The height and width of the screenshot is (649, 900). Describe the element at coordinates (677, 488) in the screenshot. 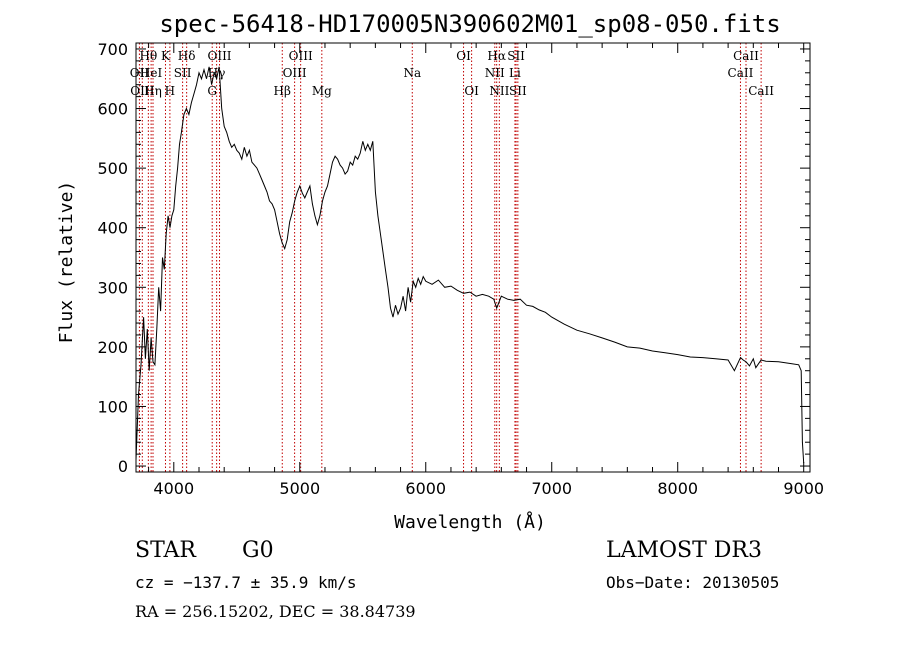

I see `x-tick-label: 8000` at that location.